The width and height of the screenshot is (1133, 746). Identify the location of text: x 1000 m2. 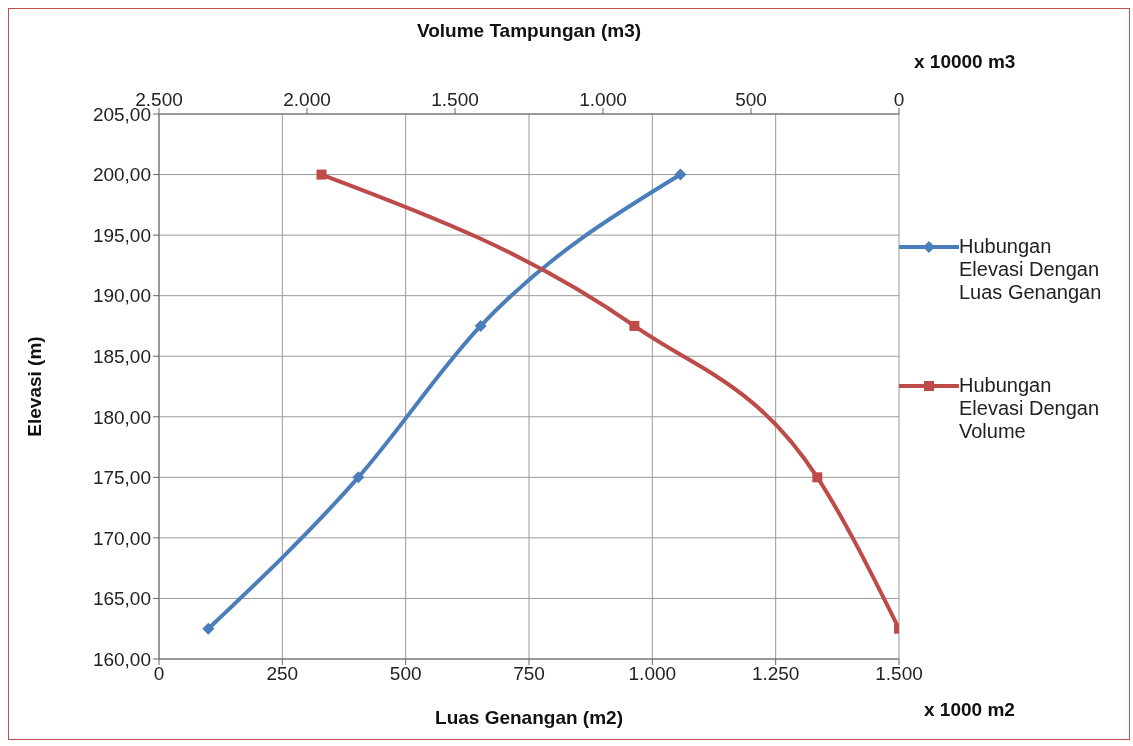
(969, 710).